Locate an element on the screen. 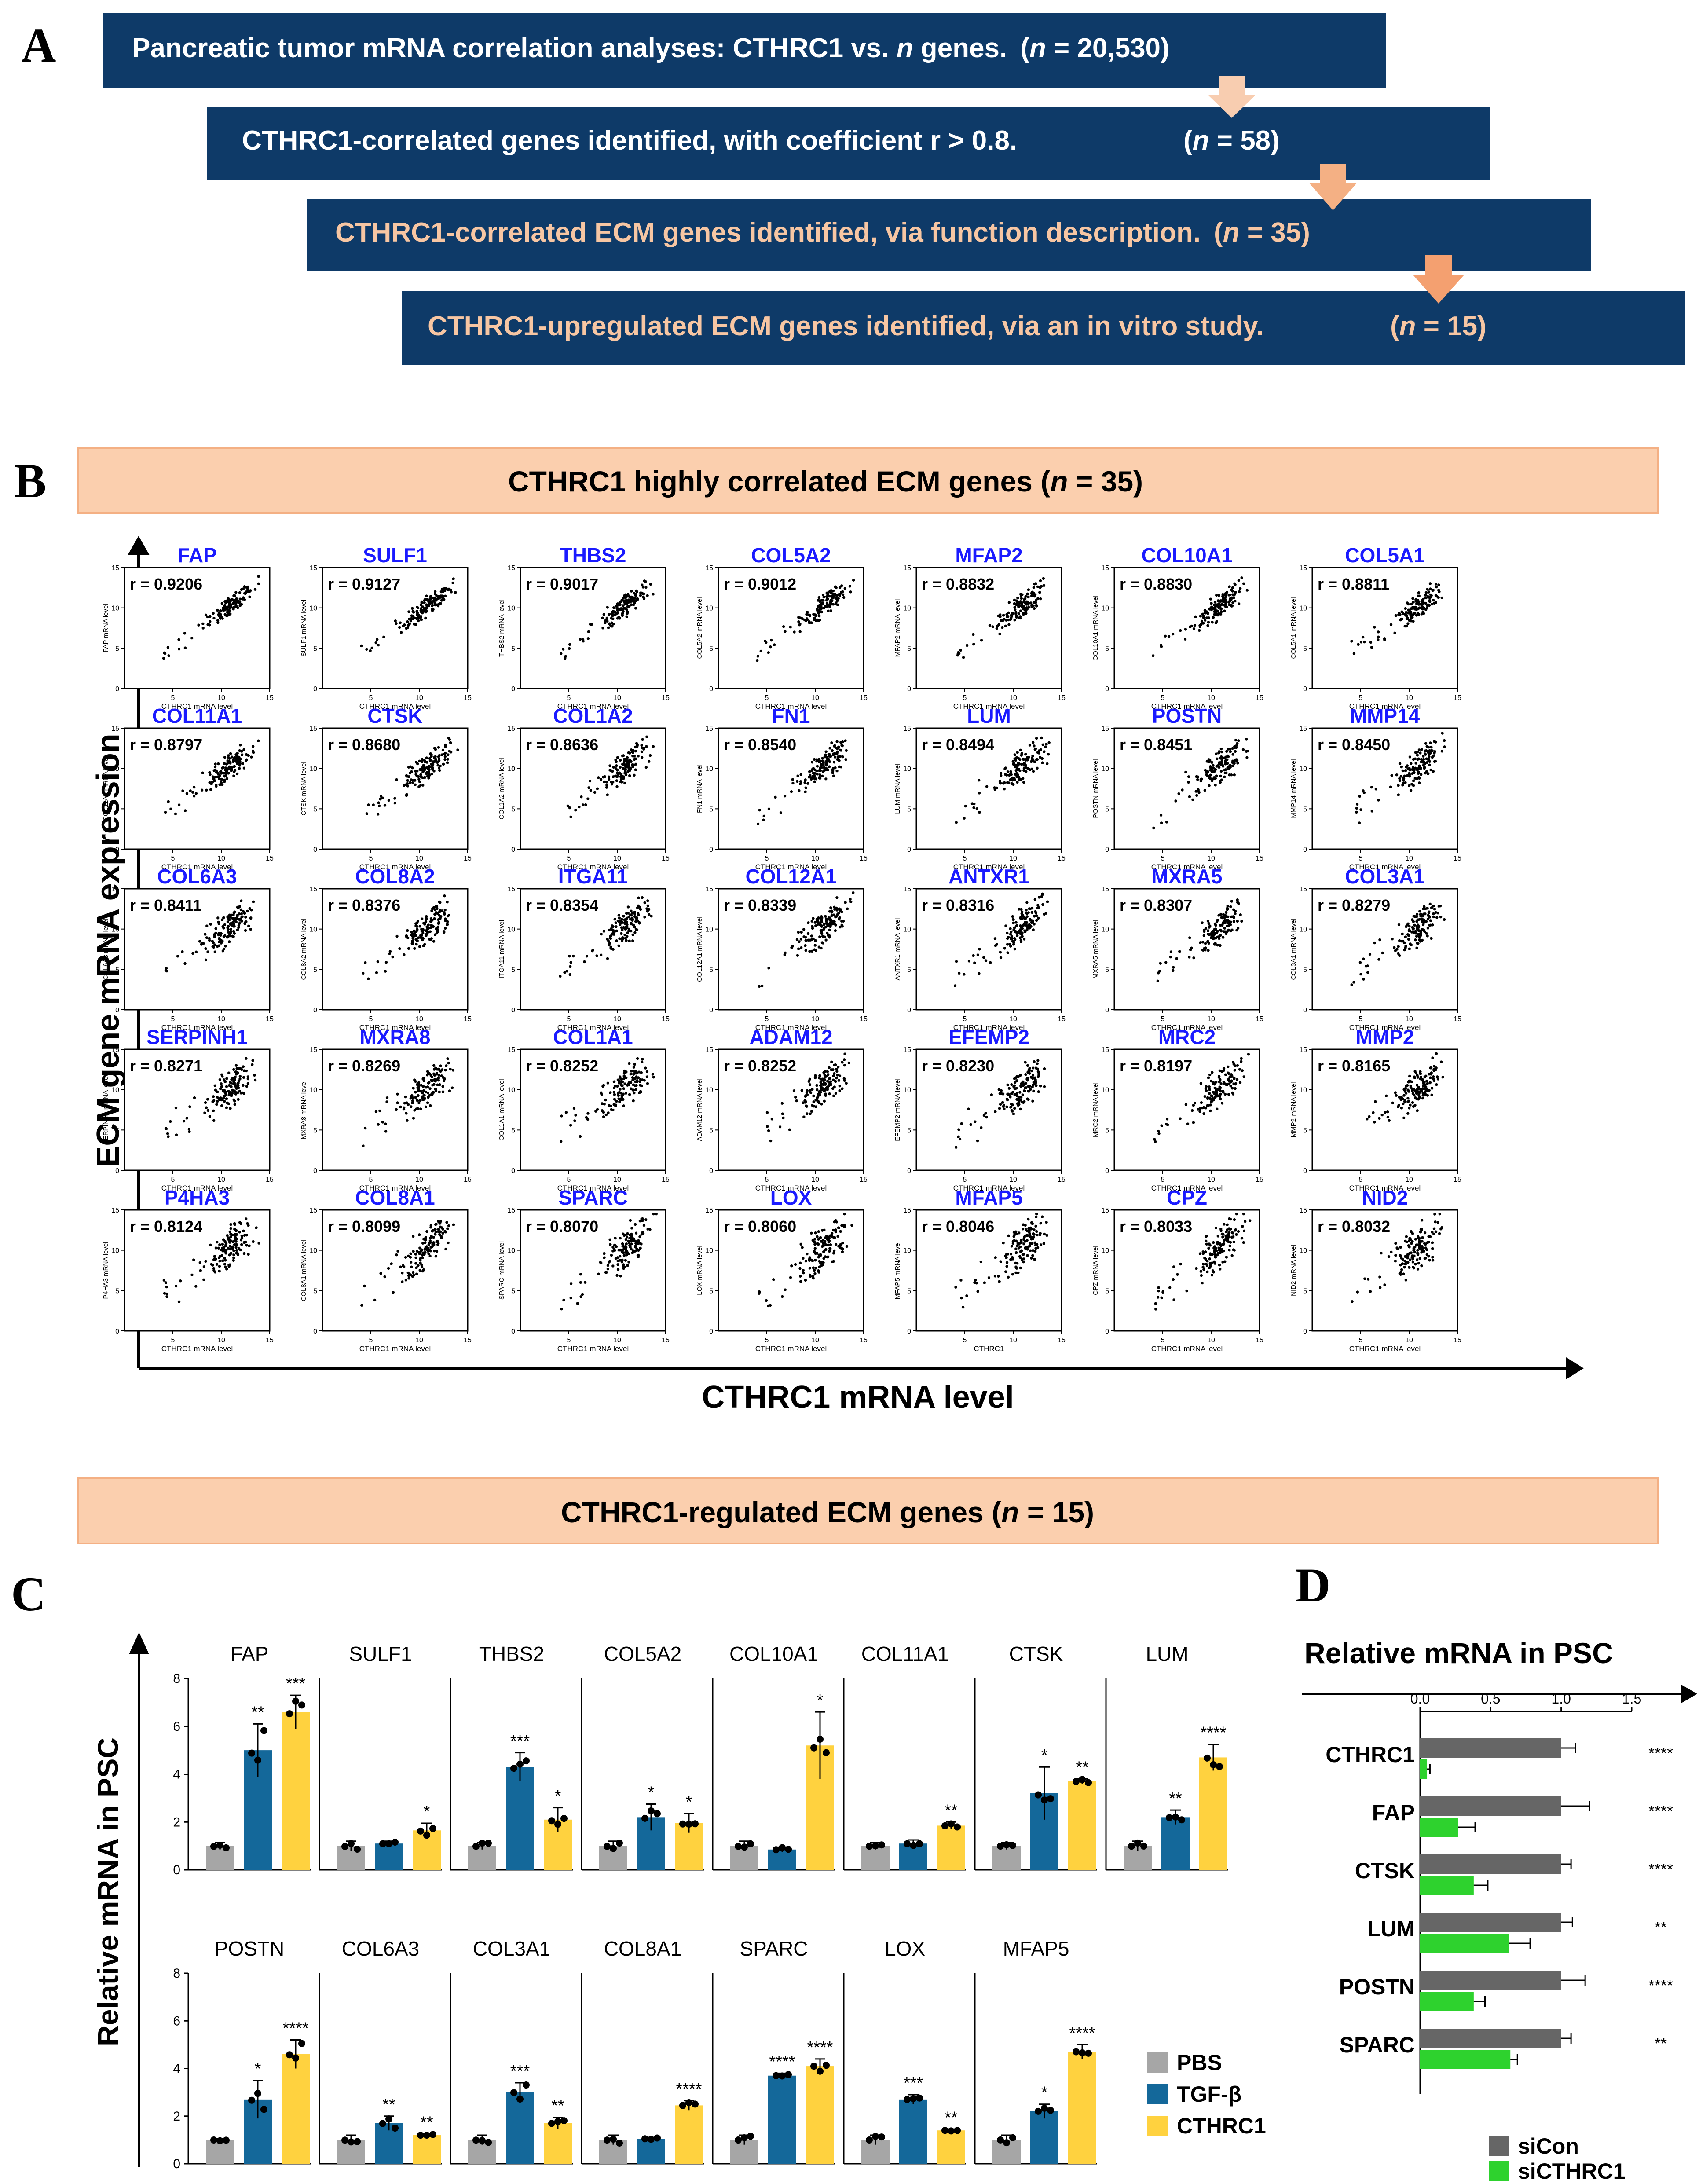  scatter-gene-title: FN1 is located at coordinates (791, 715).